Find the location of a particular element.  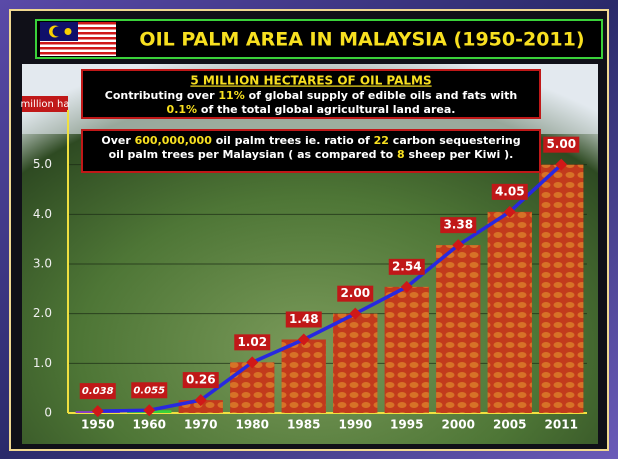

x-tick-label: 1950 is located at coordinates (97, 425).